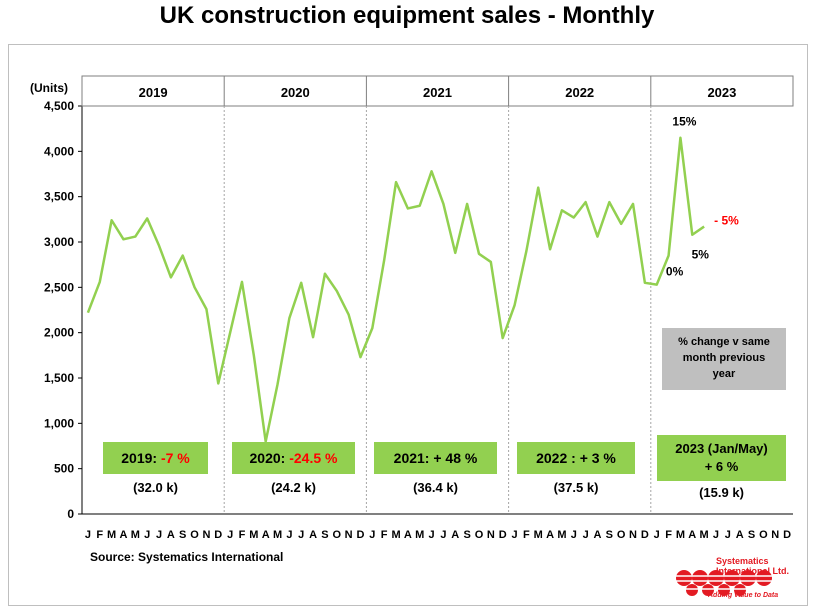 The image size is (814, 611). I want to click on y-axis-label: (Units), so click(49, 88).